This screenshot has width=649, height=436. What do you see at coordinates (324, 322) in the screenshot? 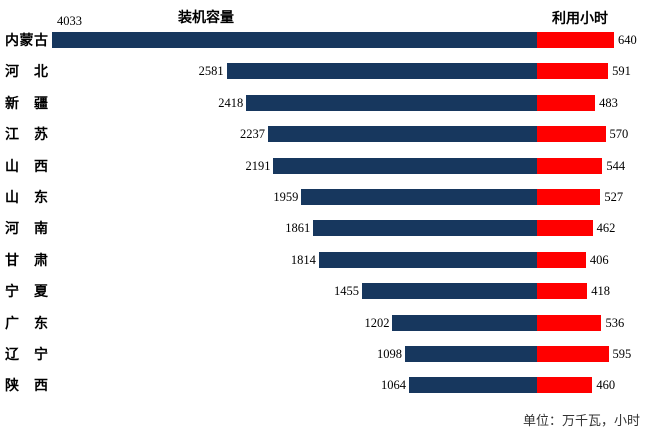
I see `chart-row: 广东 1202 536` at bounding box center [324, 322].